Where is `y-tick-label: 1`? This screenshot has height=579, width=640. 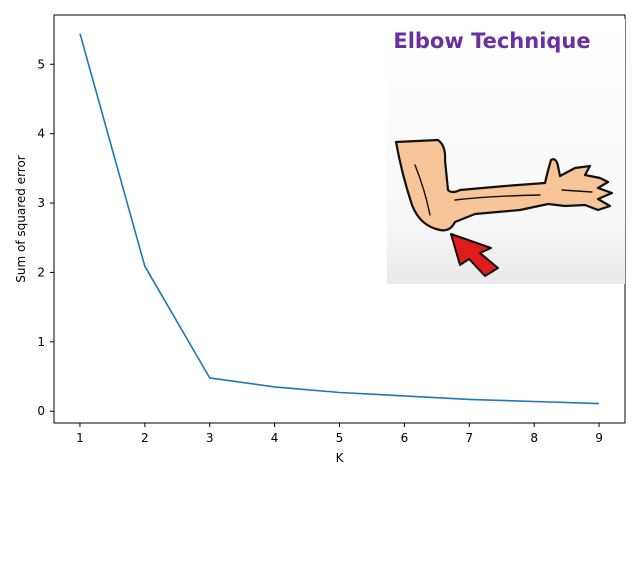
y-tick-label: 1 is located at coordinates (41, 342).